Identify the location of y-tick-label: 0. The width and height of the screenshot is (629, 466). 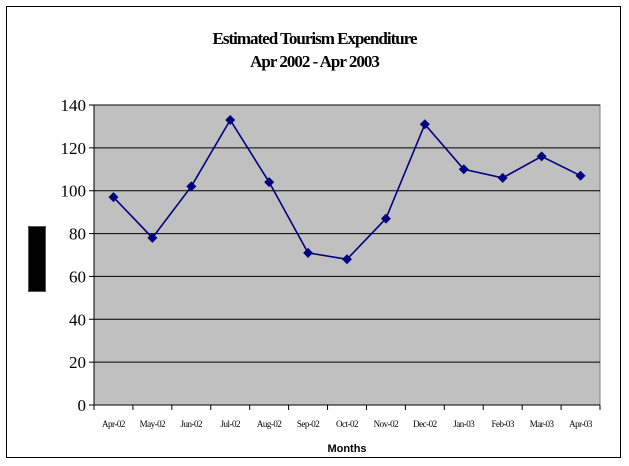
(82, 405).